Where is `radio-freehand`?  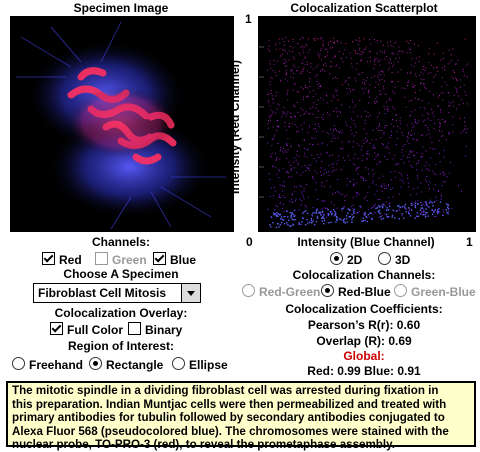 radio-freehand is located at coordinates (18, 363).